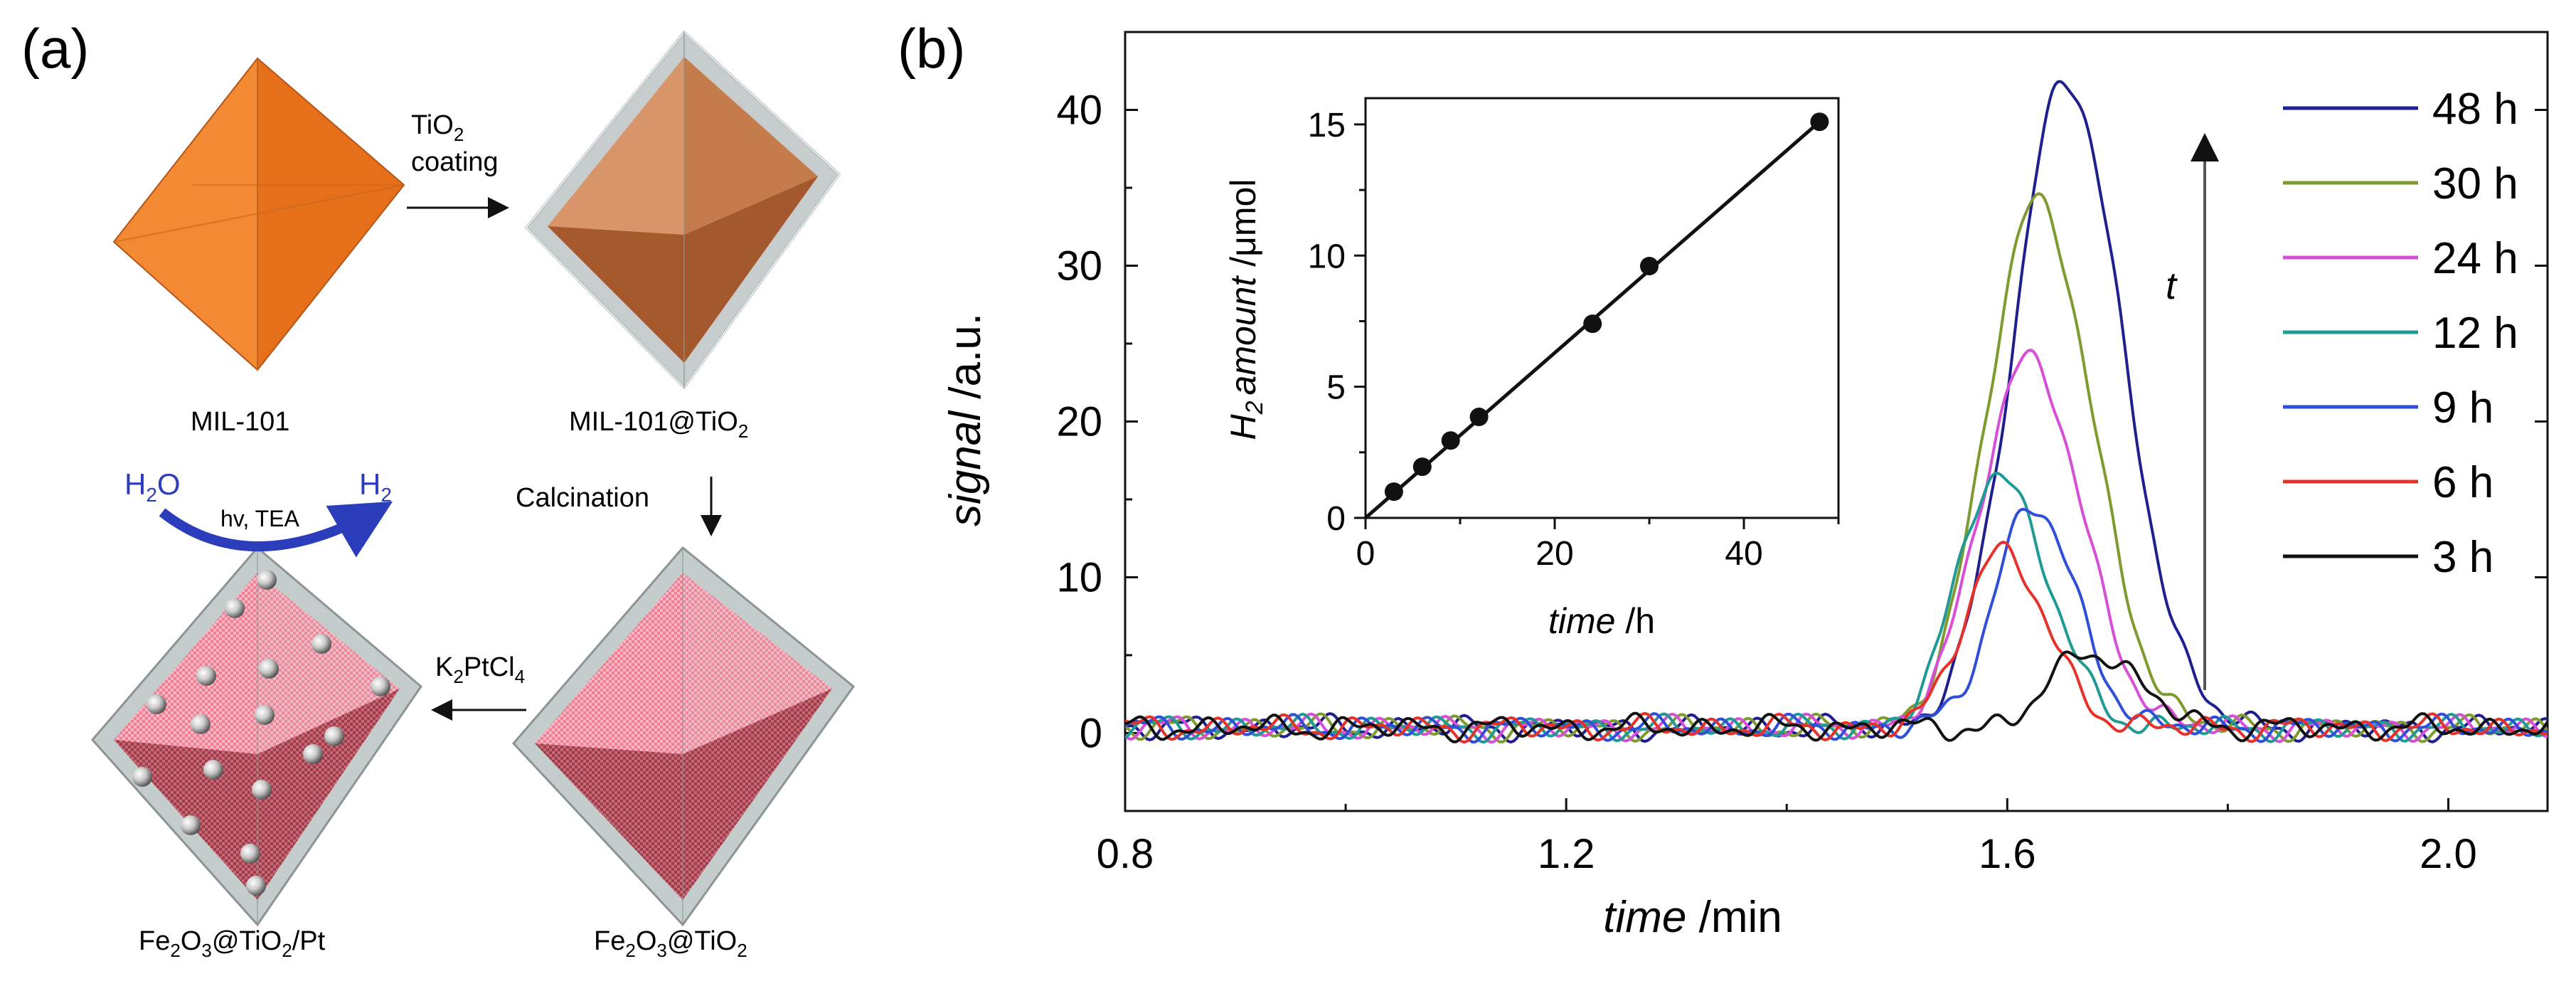 The image size is (2576, 981). Describe the element at coordinates (1327, 256) in the screenshot. I see `inset-y-tick-label: 10` at that location.